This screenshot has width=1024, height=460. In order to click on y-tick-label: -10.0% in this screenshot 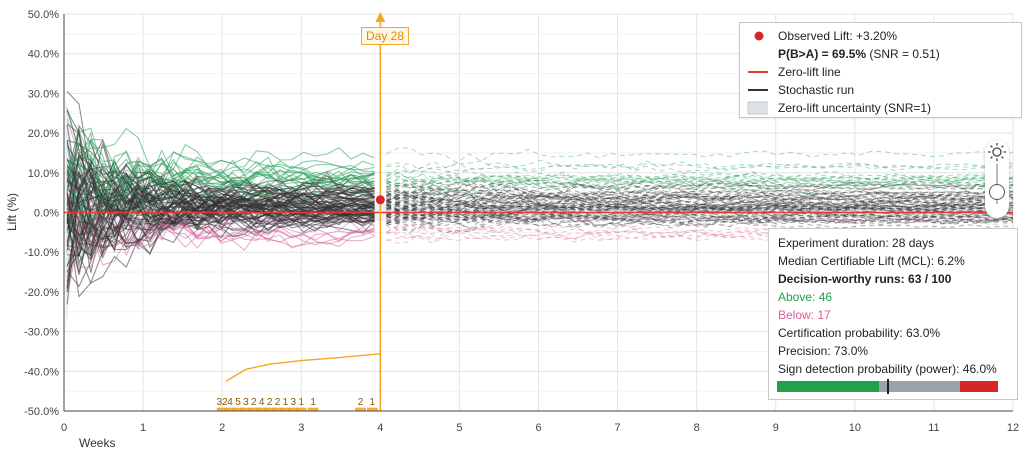, I will do `click(41, 253)`.